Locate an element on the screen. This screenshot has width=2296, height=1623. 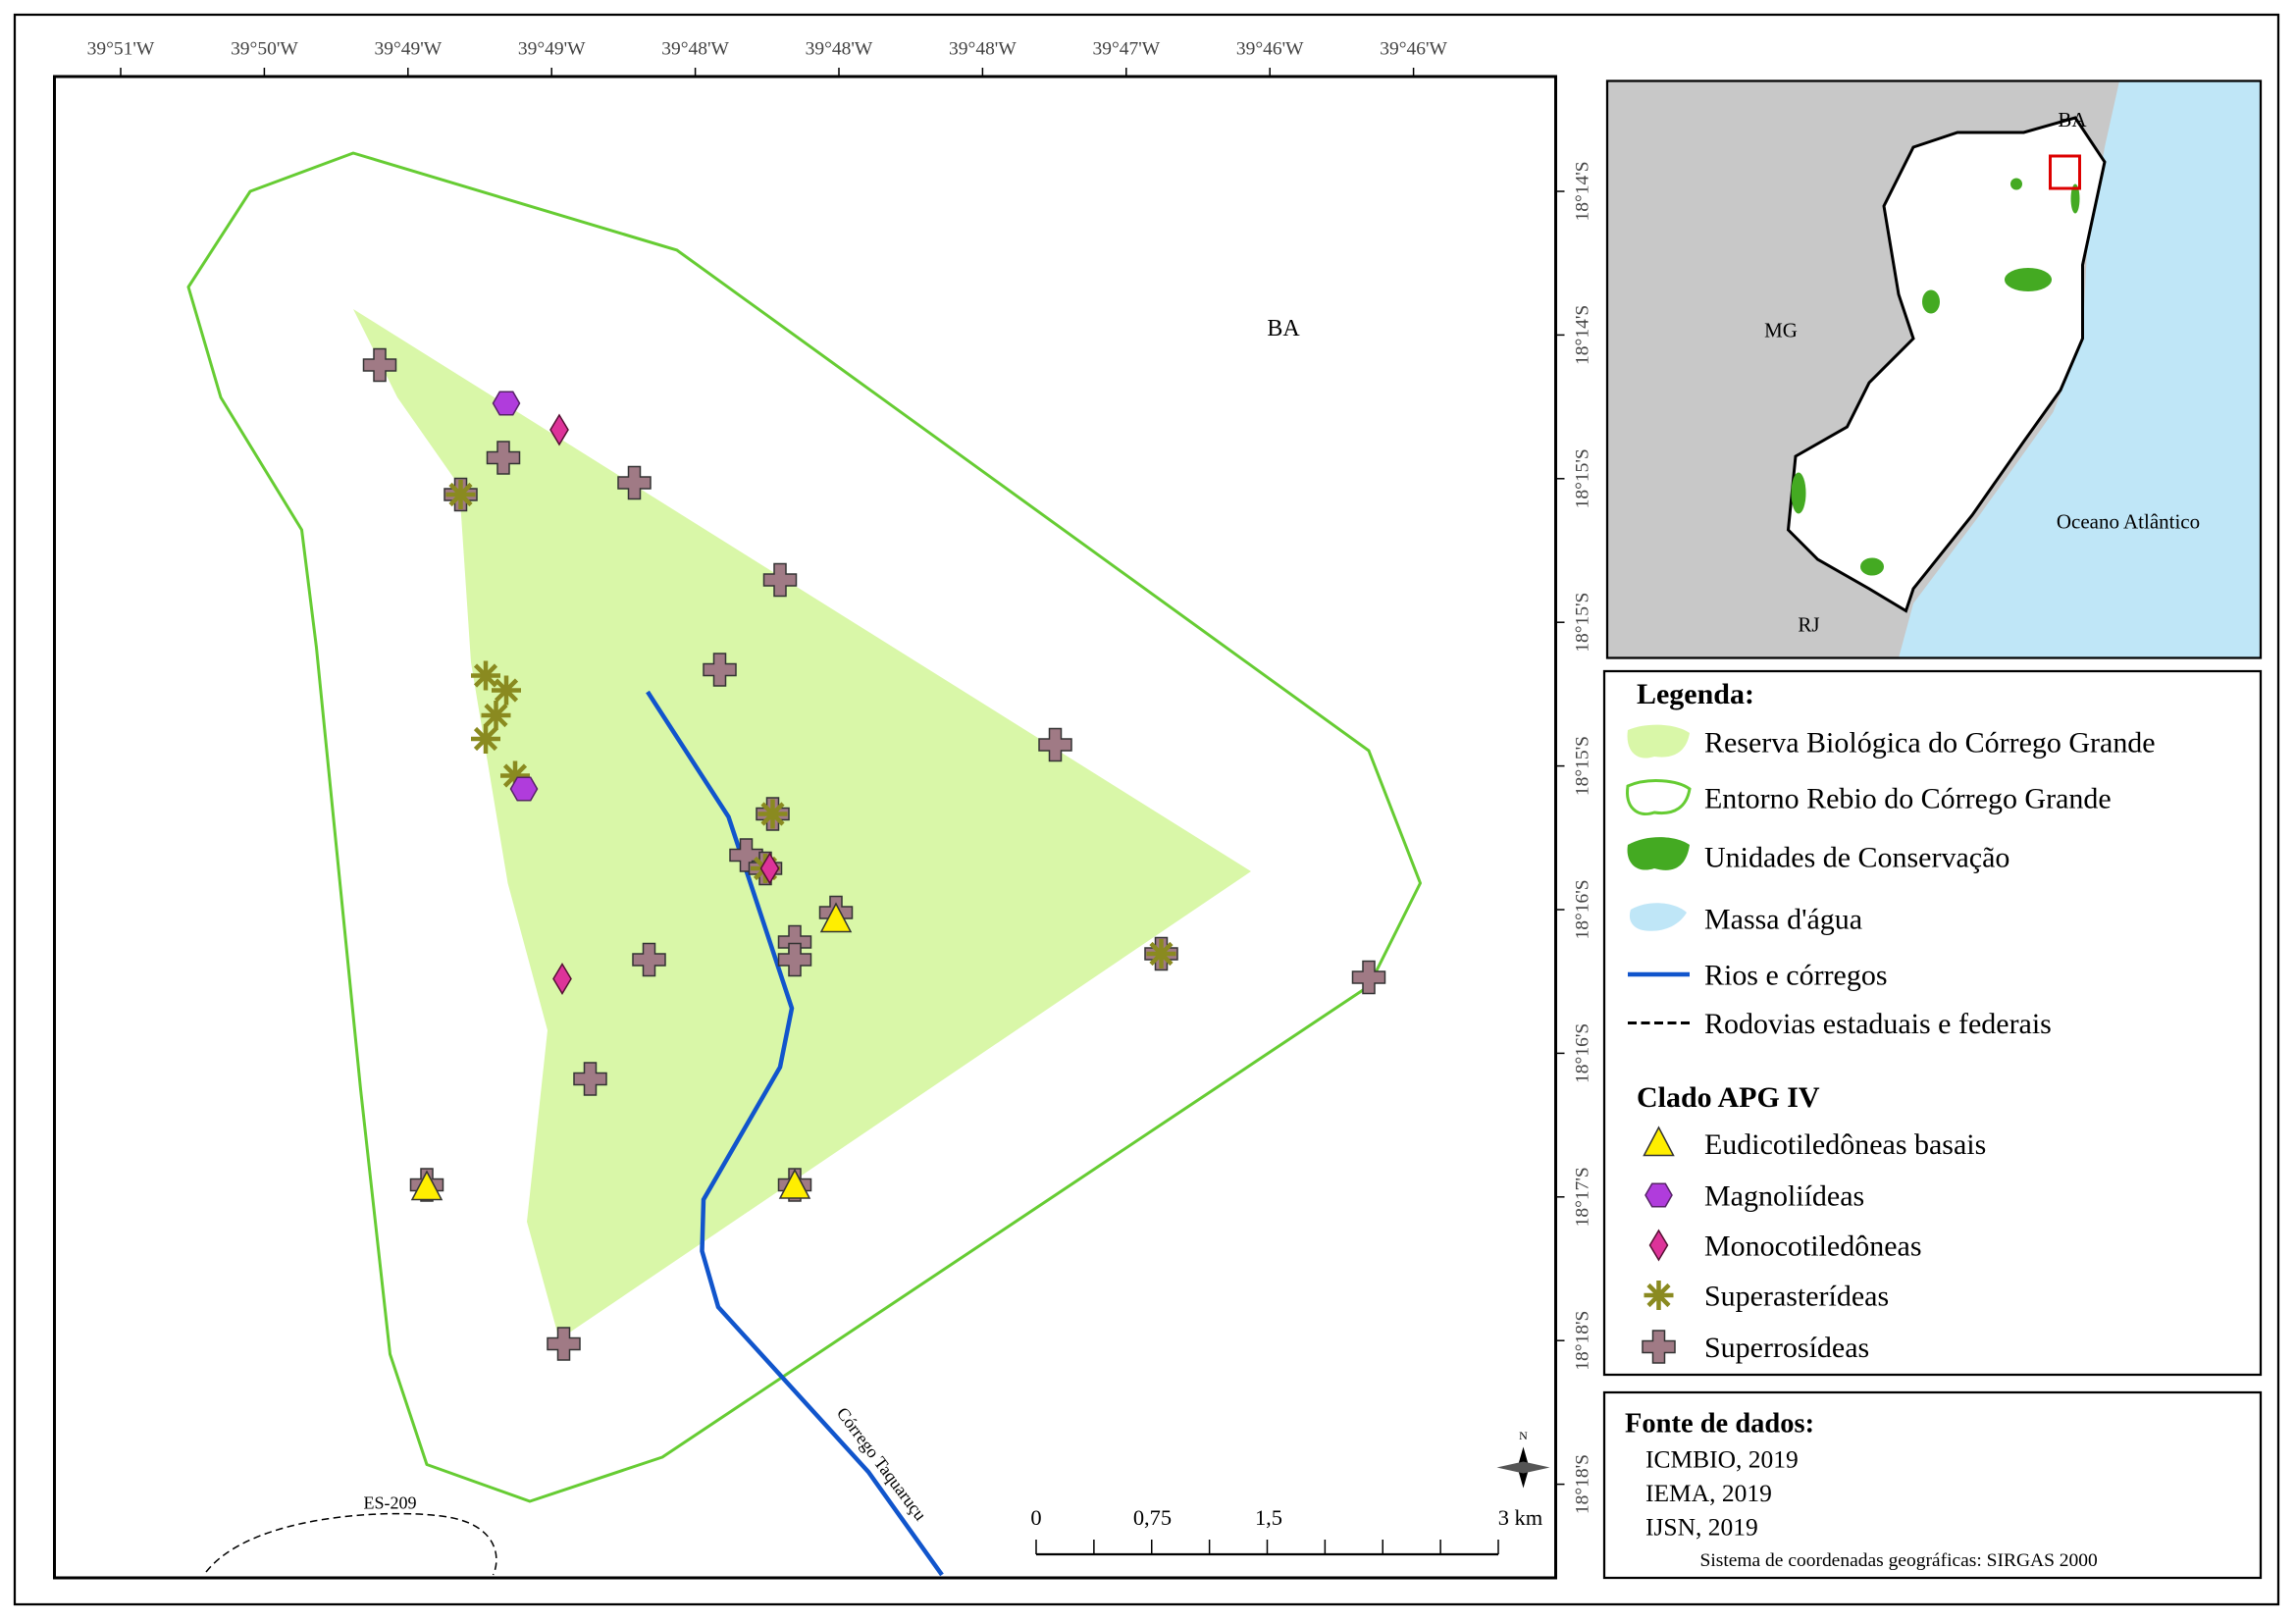
scale-label: 1,5 is located at coordinates (1268, 1517).